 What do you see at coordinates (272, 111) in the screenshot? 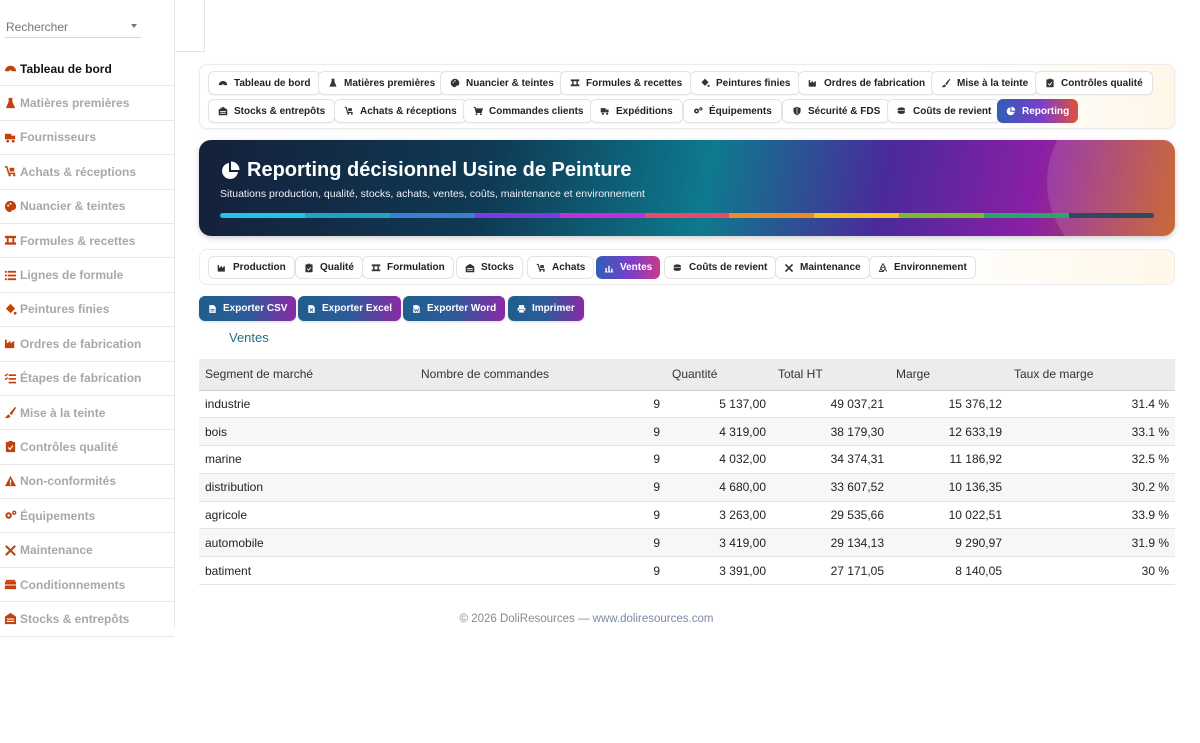
I see `nav-button: Stocks & entrepôts` at bounding box center [272, 111].